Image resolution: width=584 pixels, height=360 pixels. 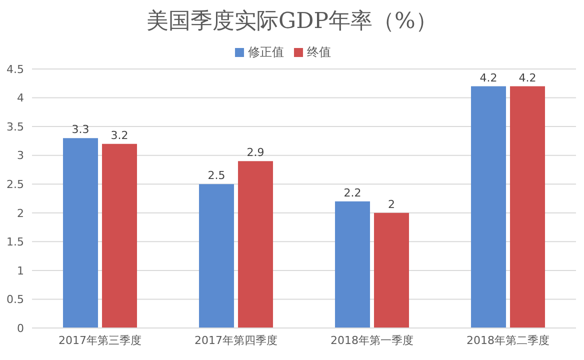 What do you see at coordinates (119, 135) in the screenshot?
I see `data-label: 3.2` at bounding box center [119, 135].